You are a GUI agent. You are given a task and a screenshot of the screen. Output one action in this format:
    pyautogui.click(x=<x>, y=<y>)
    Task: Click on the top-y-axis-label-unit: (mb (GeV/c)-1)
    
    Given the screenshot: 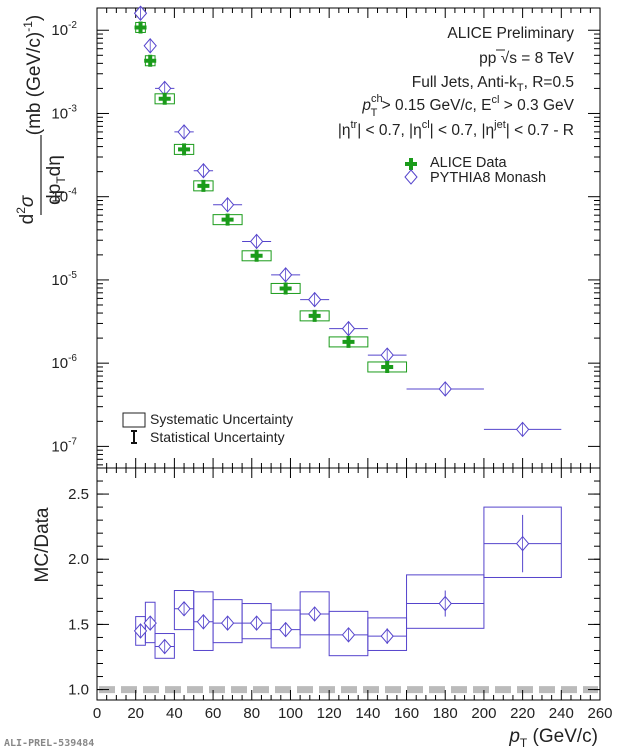 What is the action you would take?
    pyautogui.click(x=33, y=75)
    